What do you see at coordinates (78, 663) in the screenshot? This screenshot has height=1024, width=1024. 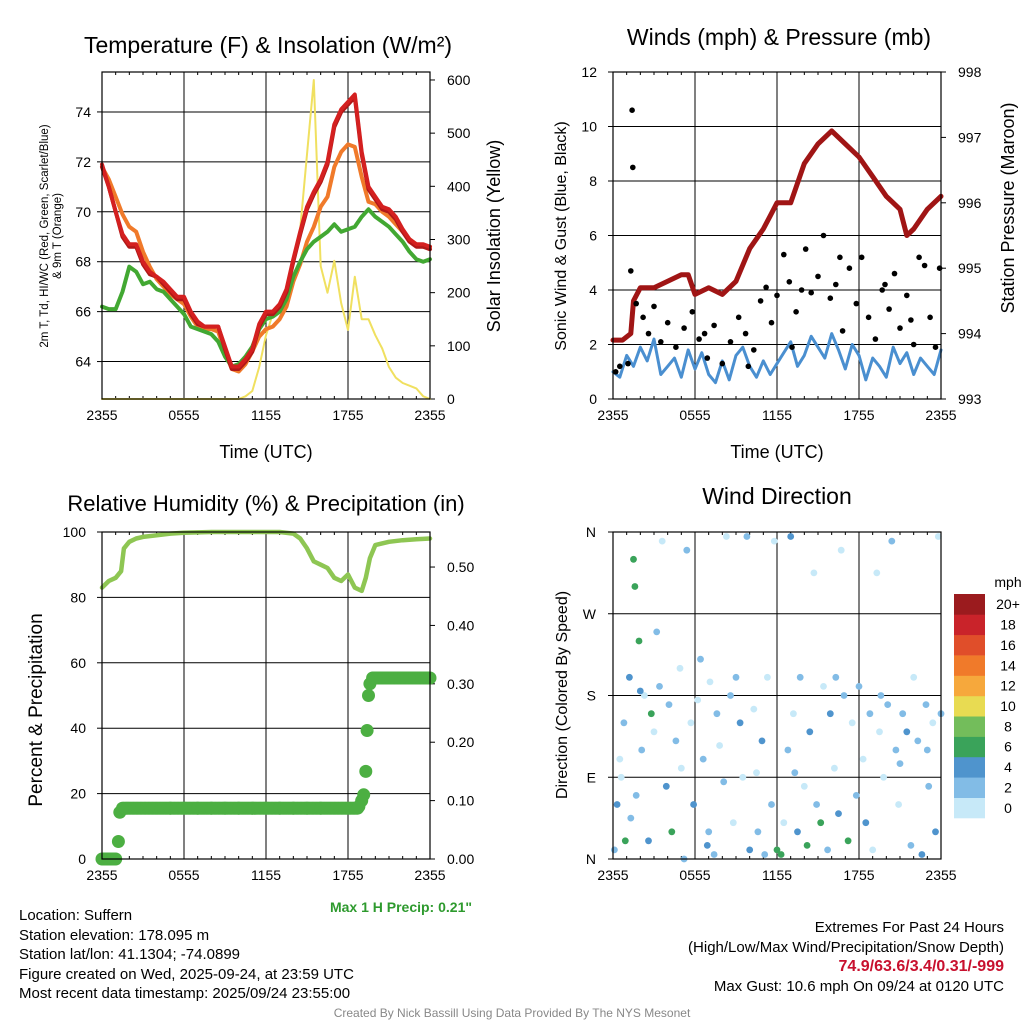 I see `rh-ytick-label: 60` at bounding box center [78, 663].